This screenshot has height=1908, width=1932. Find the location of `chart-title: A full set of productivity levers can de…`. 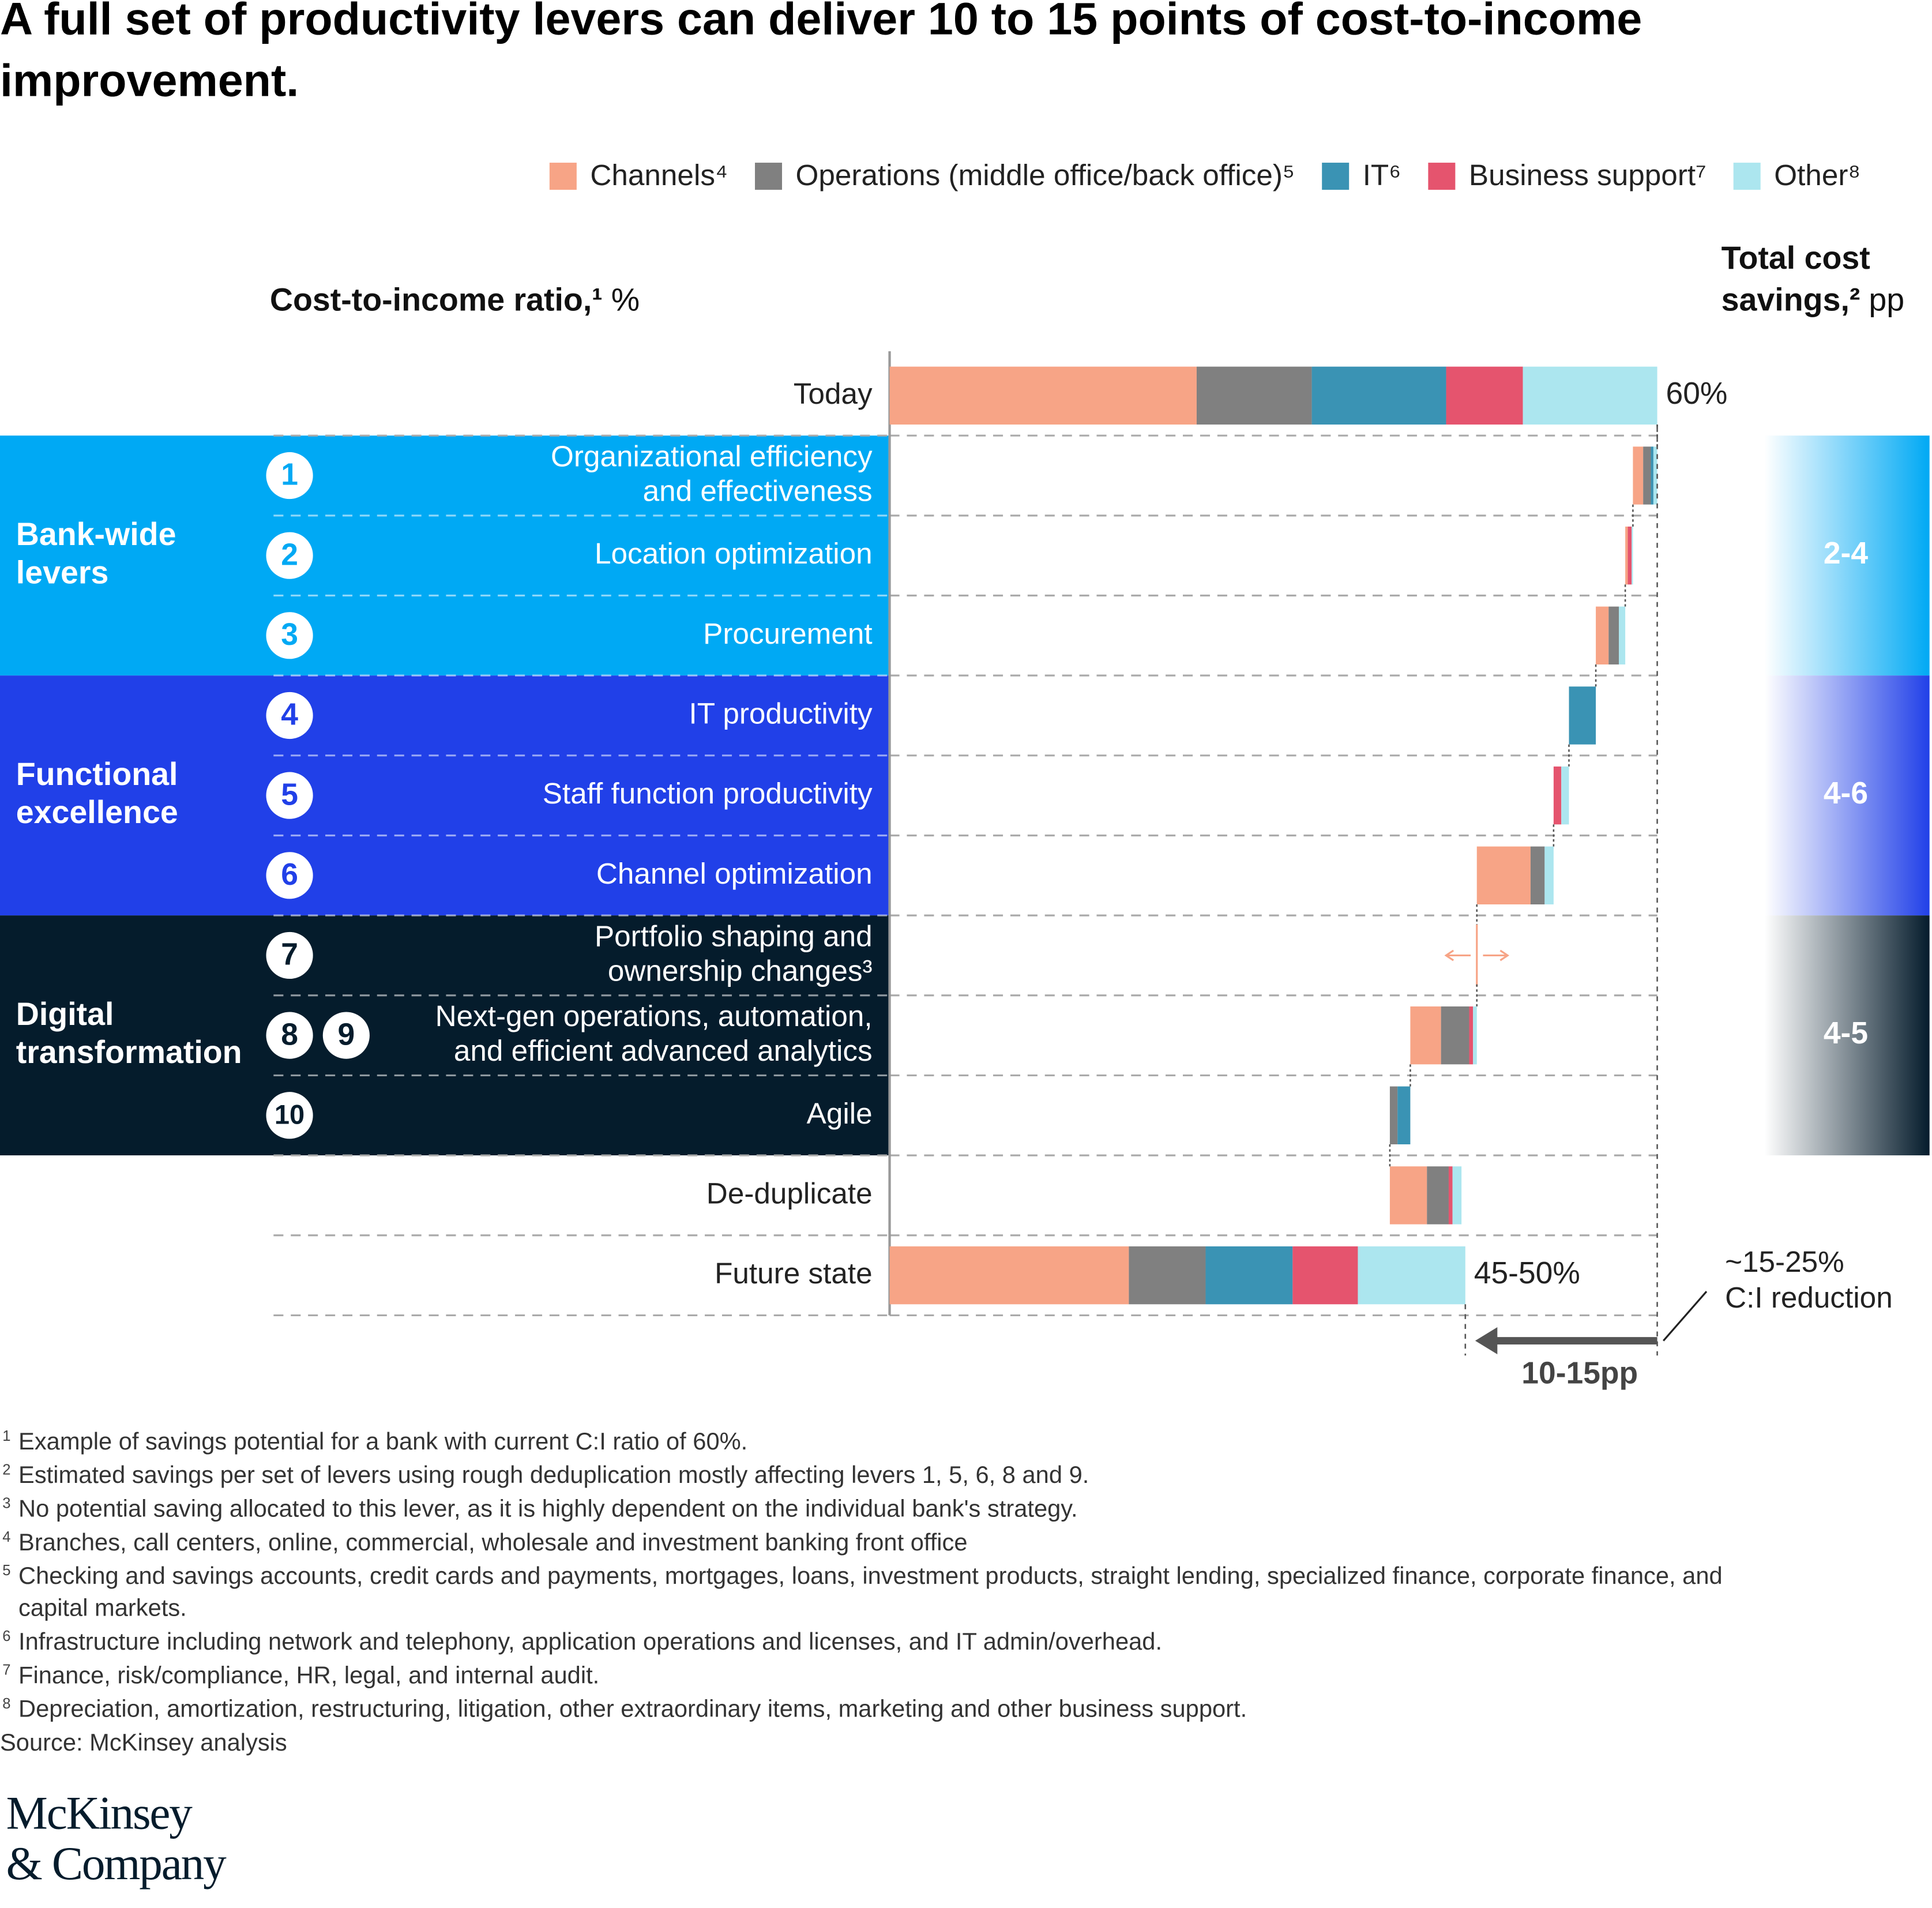

chart-title: A full set of productivity levers can de… is located at coordinates (821, 53).